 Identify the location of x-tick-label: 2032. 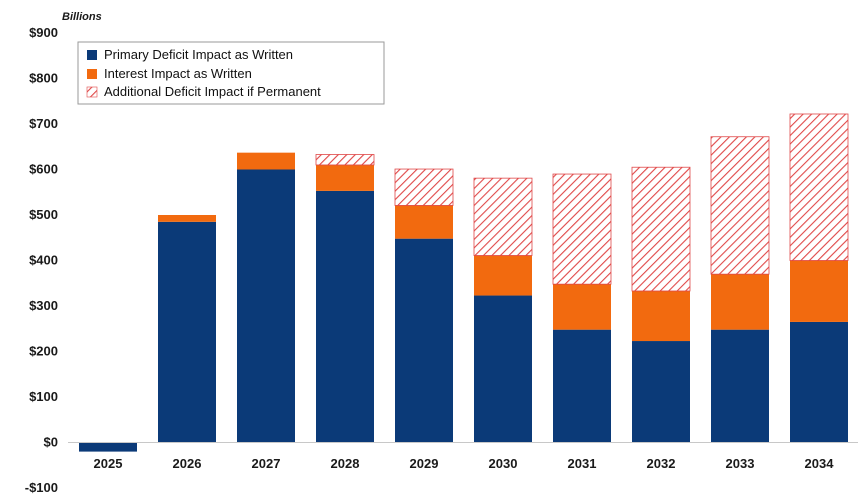
(661, 463).